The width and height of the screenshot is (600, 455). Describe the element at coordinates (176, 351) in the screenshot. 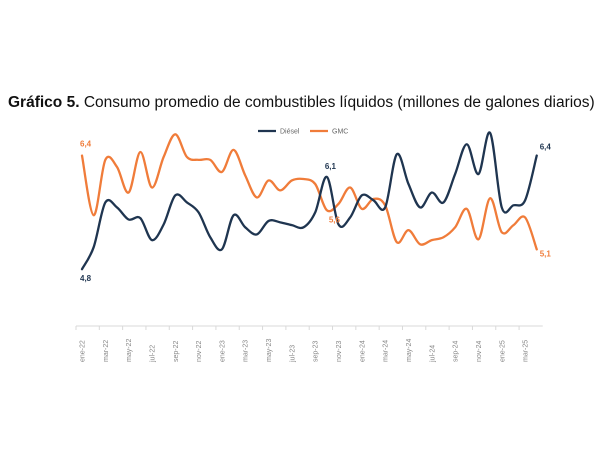

I see `x-tick-label: sep-22` at that location.